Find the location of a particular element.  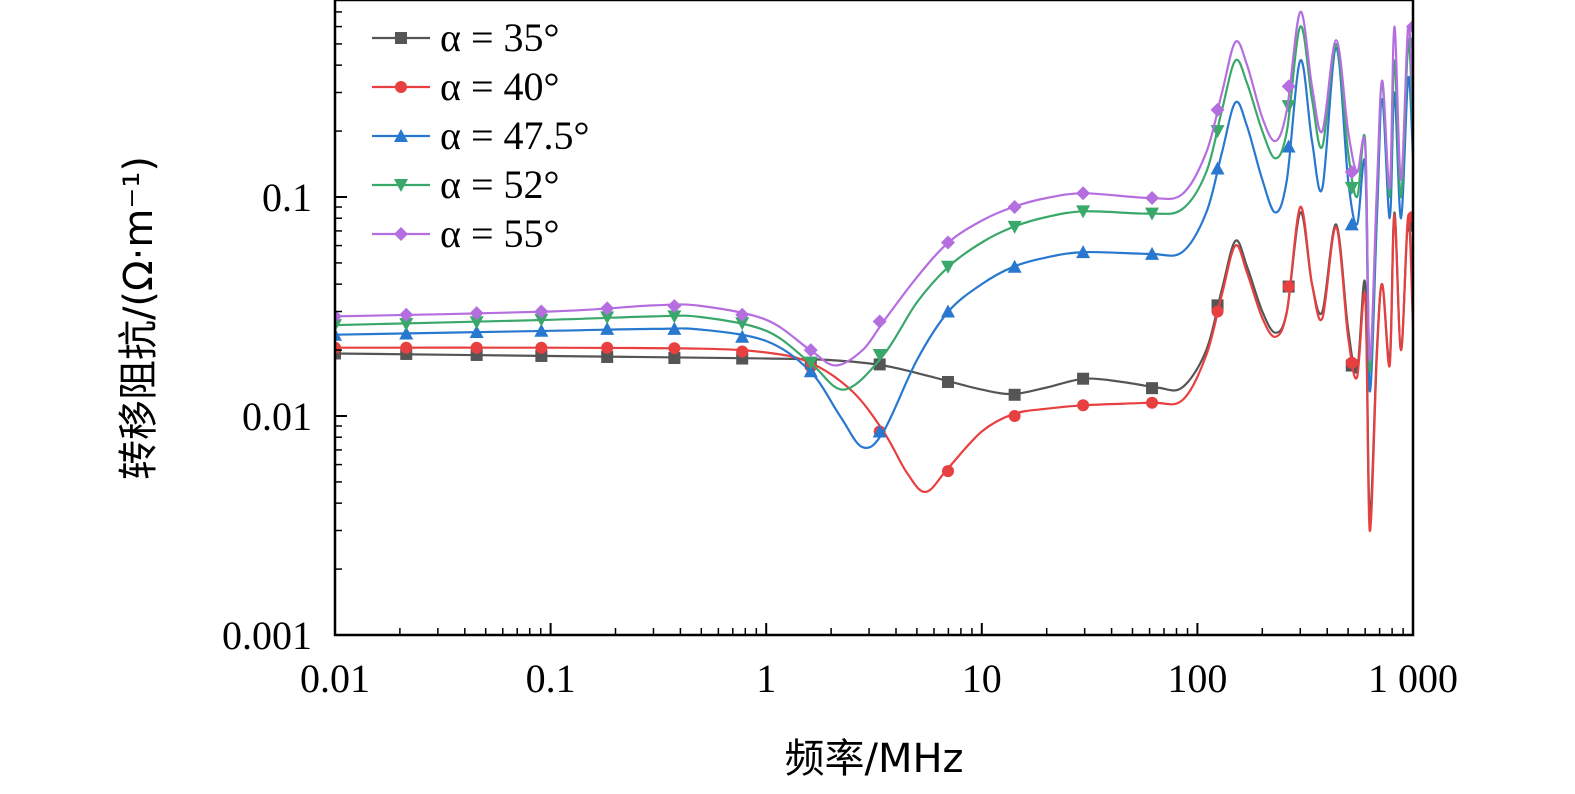

y-tick-label: 0.01 is located at coordinates (277, 416).